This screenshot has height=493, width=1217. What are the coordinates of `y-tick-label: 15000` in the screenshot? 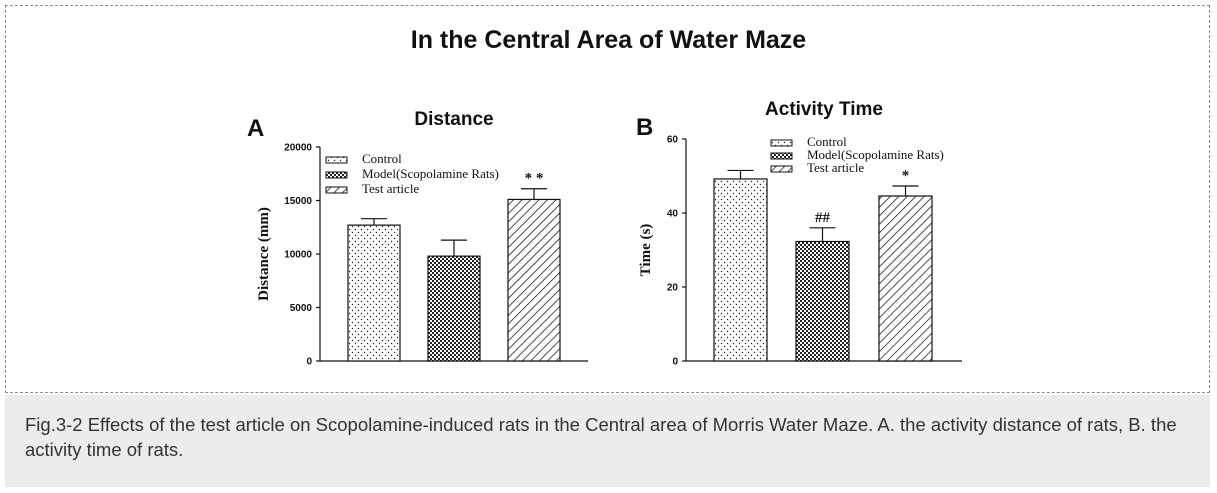 It's located at (298, 201).